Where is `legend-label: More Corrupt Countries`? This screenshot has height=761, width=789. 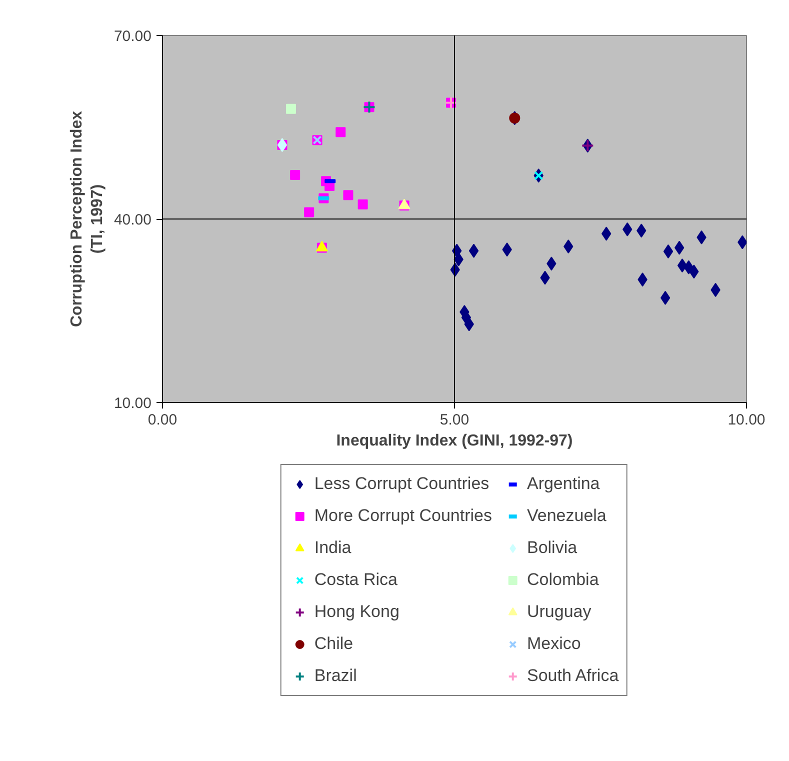 legend-label: More Corrupt Countries is located at coordinates (403, 516).